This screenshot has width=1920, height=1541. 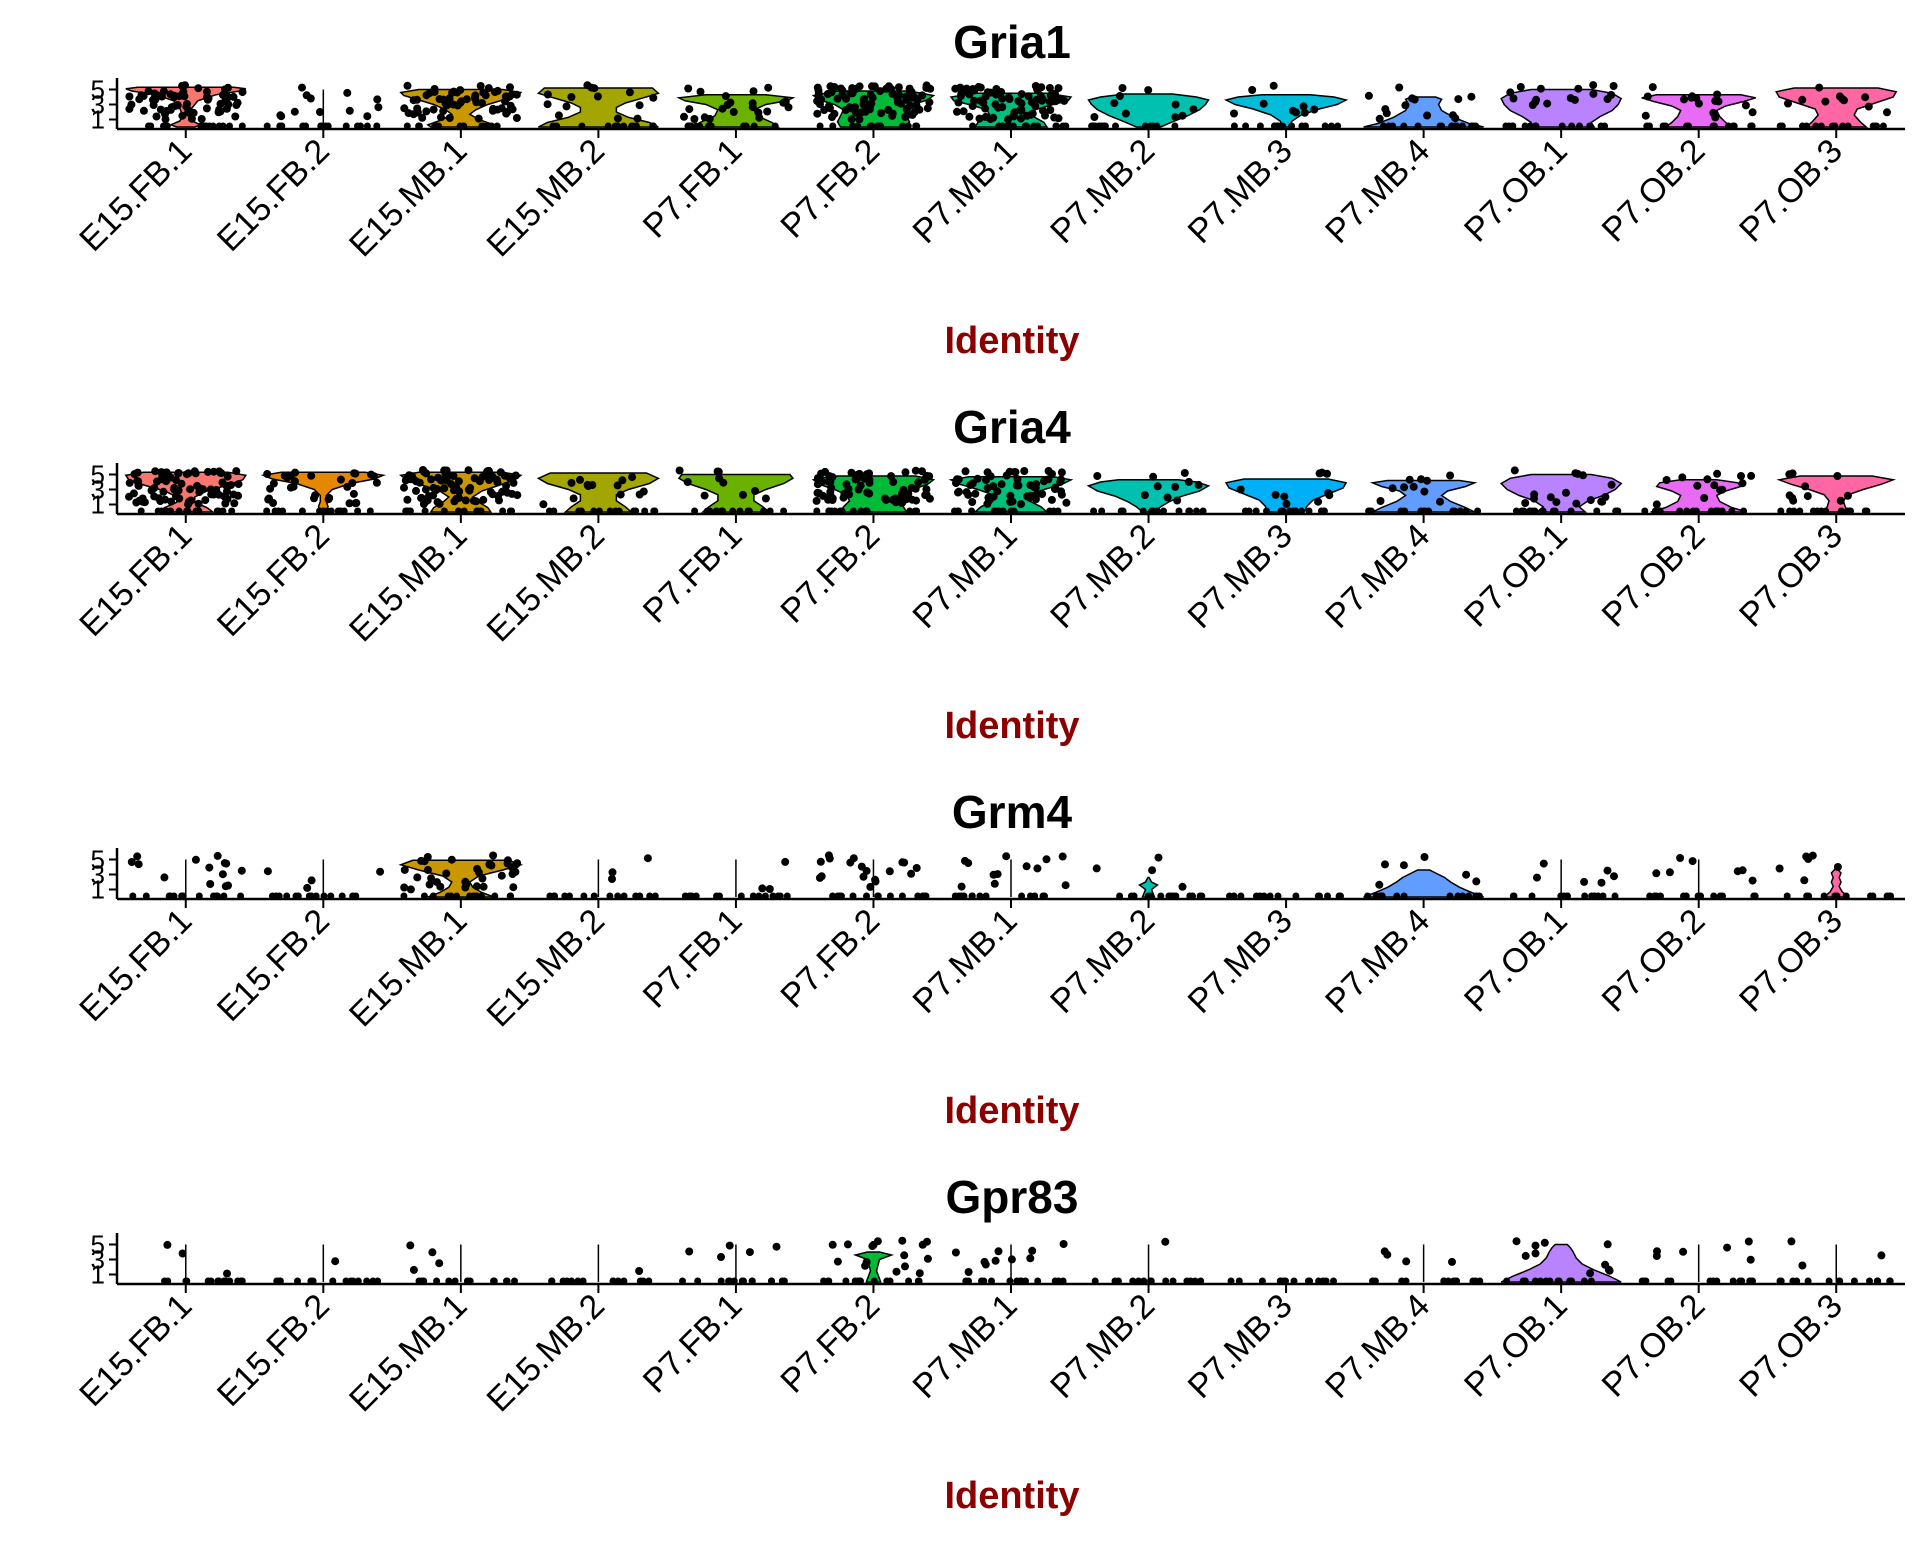 I want to click on violin-P7.OB.3, so click(x=1836, y=494).